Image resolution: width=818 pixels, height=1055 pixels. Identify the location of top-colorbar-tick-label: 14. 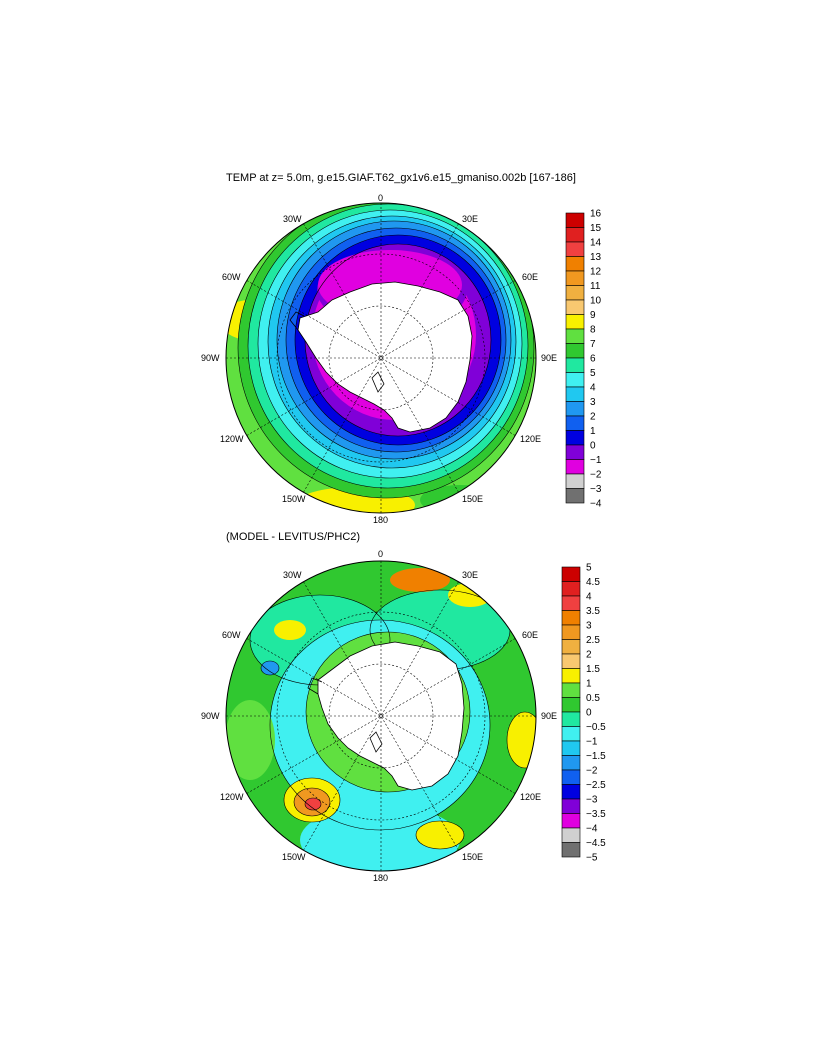
(596, 243).